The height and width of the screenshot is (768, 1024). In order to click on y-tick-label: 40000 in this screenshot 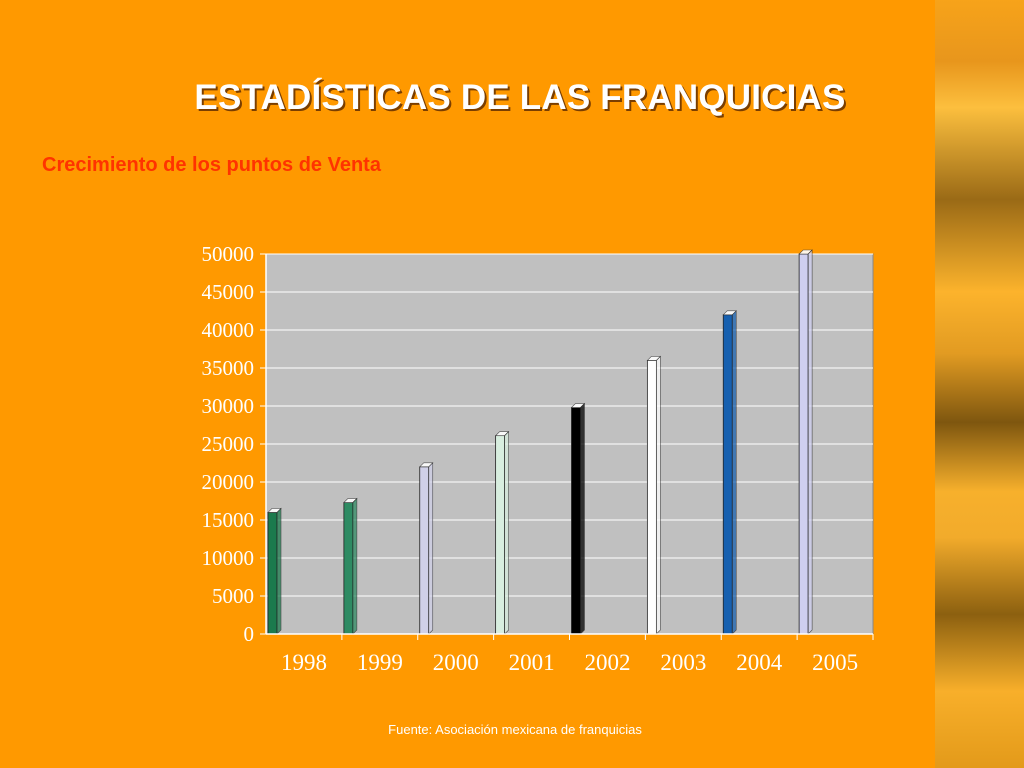, I will do `click(228, 330)`.